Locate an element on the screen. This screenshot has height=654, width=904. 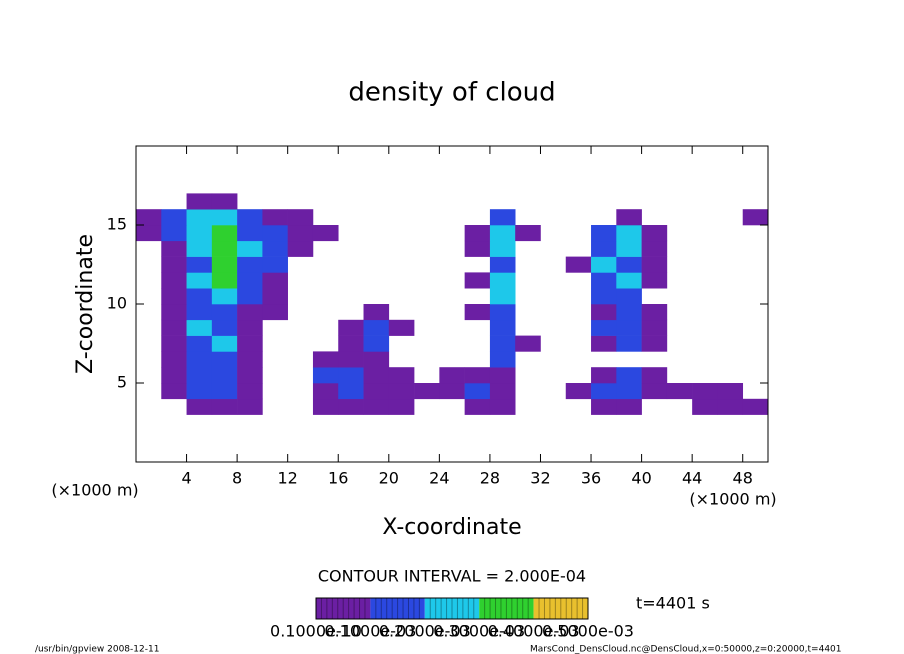
chart-title: density of cloud is located at coordinates (451, 93).